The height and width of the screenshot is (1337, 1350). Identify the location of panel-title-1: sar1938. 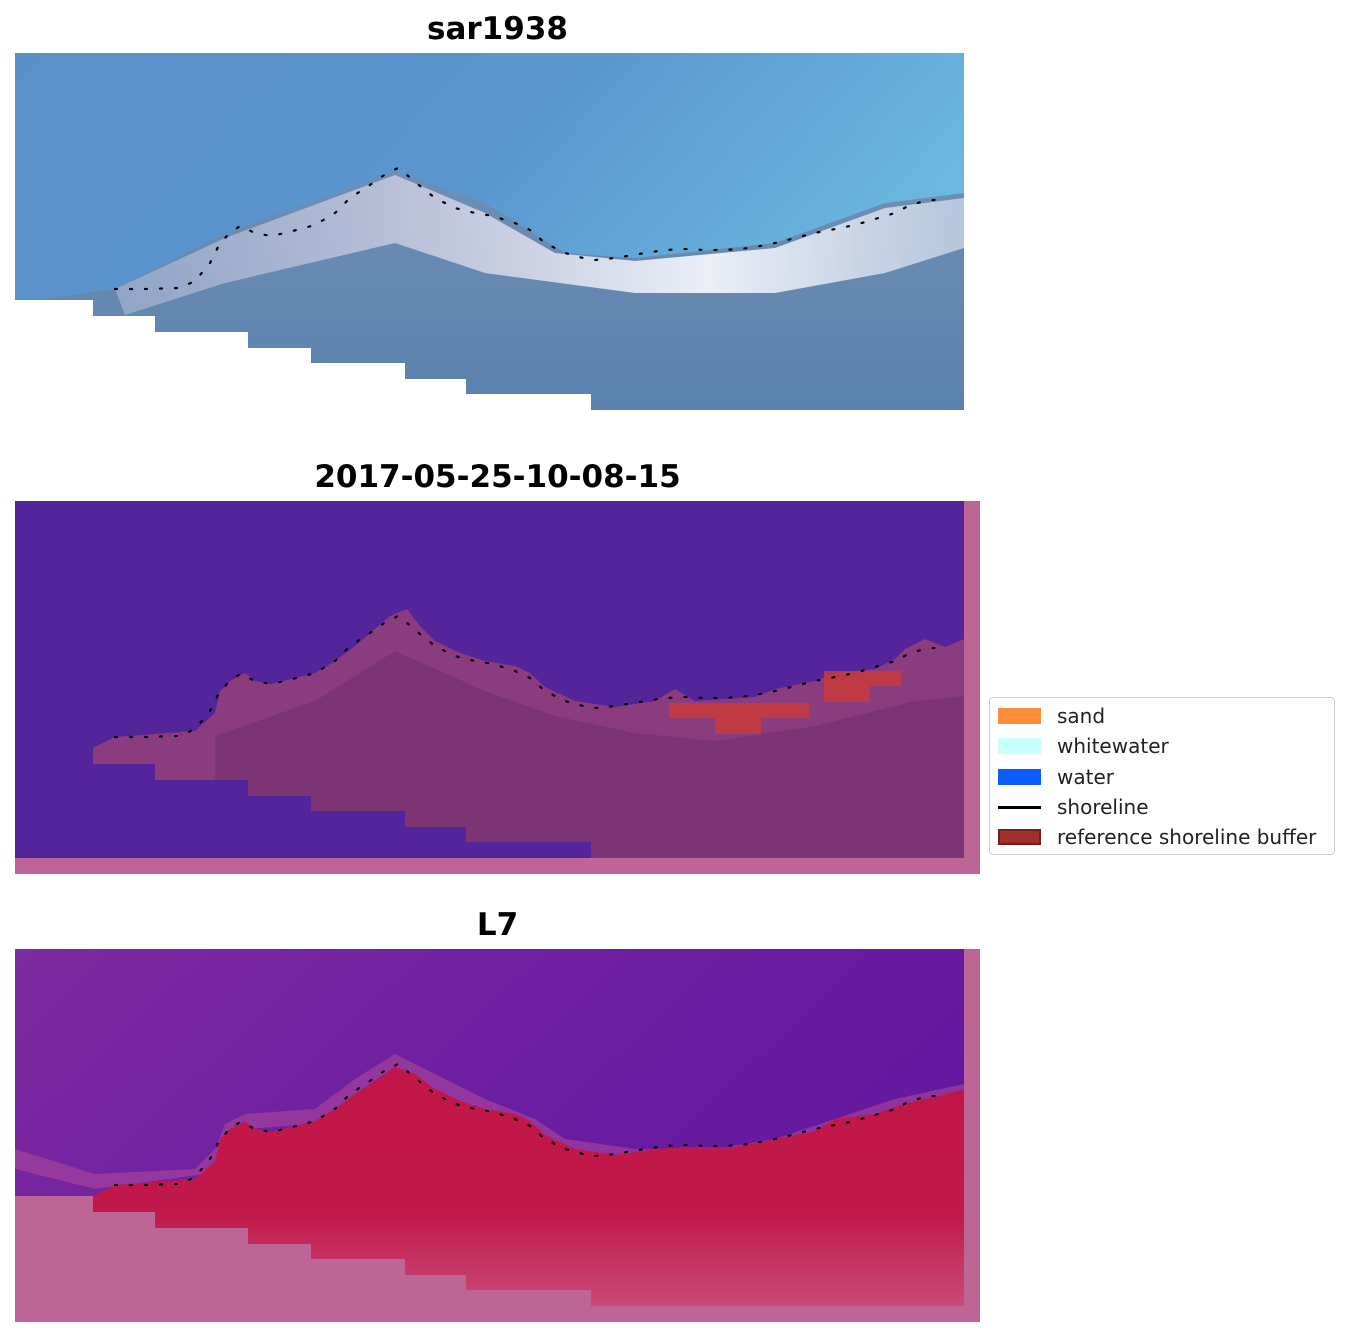
(497, 29).